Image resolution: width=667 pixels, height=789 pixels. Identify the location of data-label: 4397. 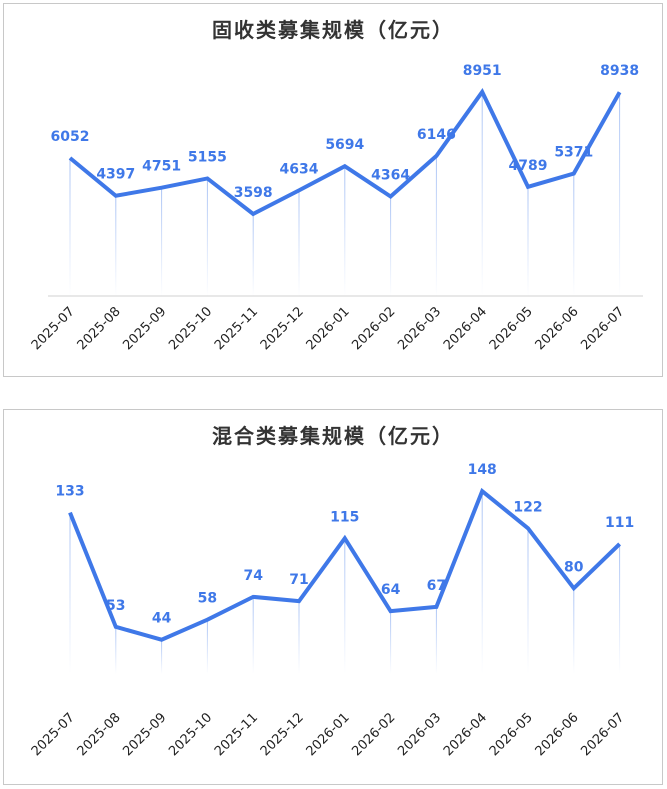
(115, 175).